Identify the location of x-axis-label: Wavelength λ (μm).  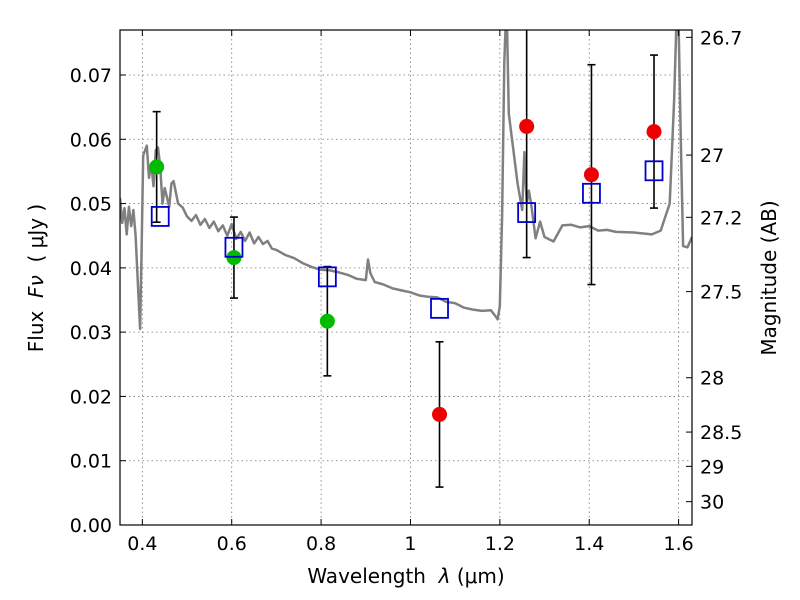
(405, 576).